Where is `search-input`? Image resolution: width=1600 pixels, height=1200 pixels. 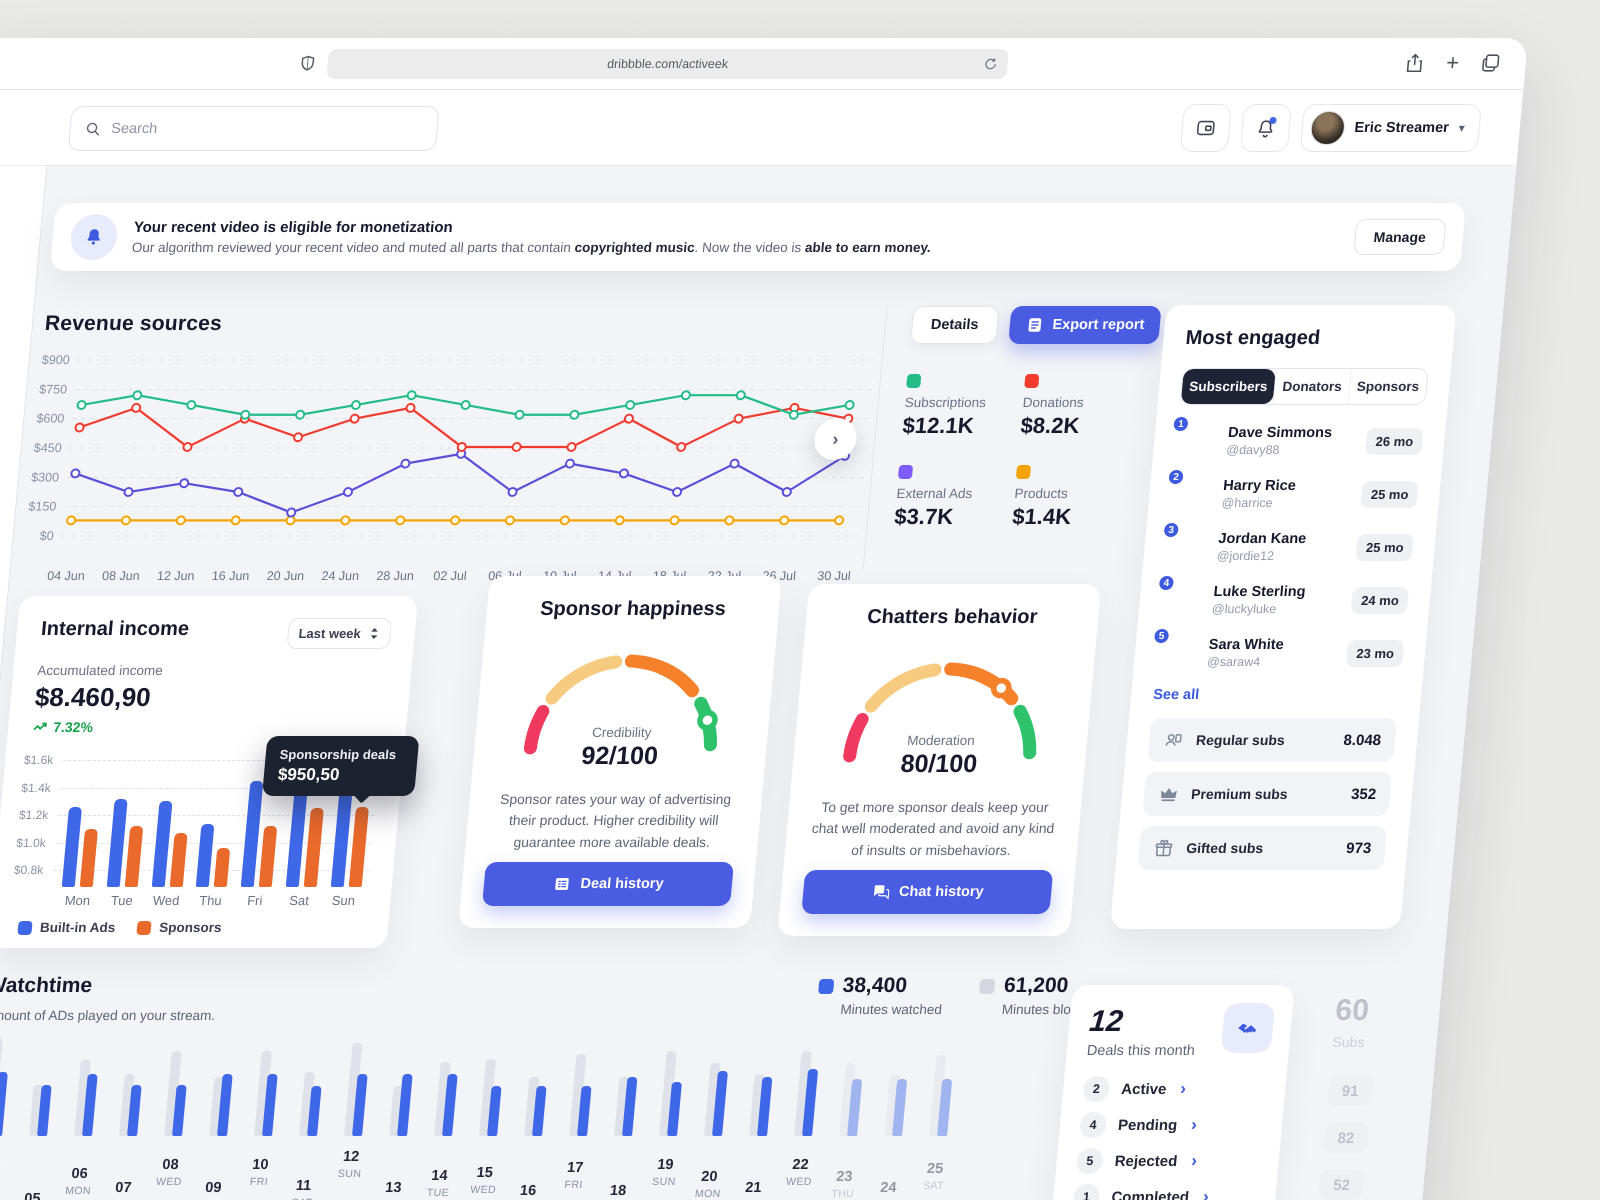 search-input is located at coordinates (253, 128).